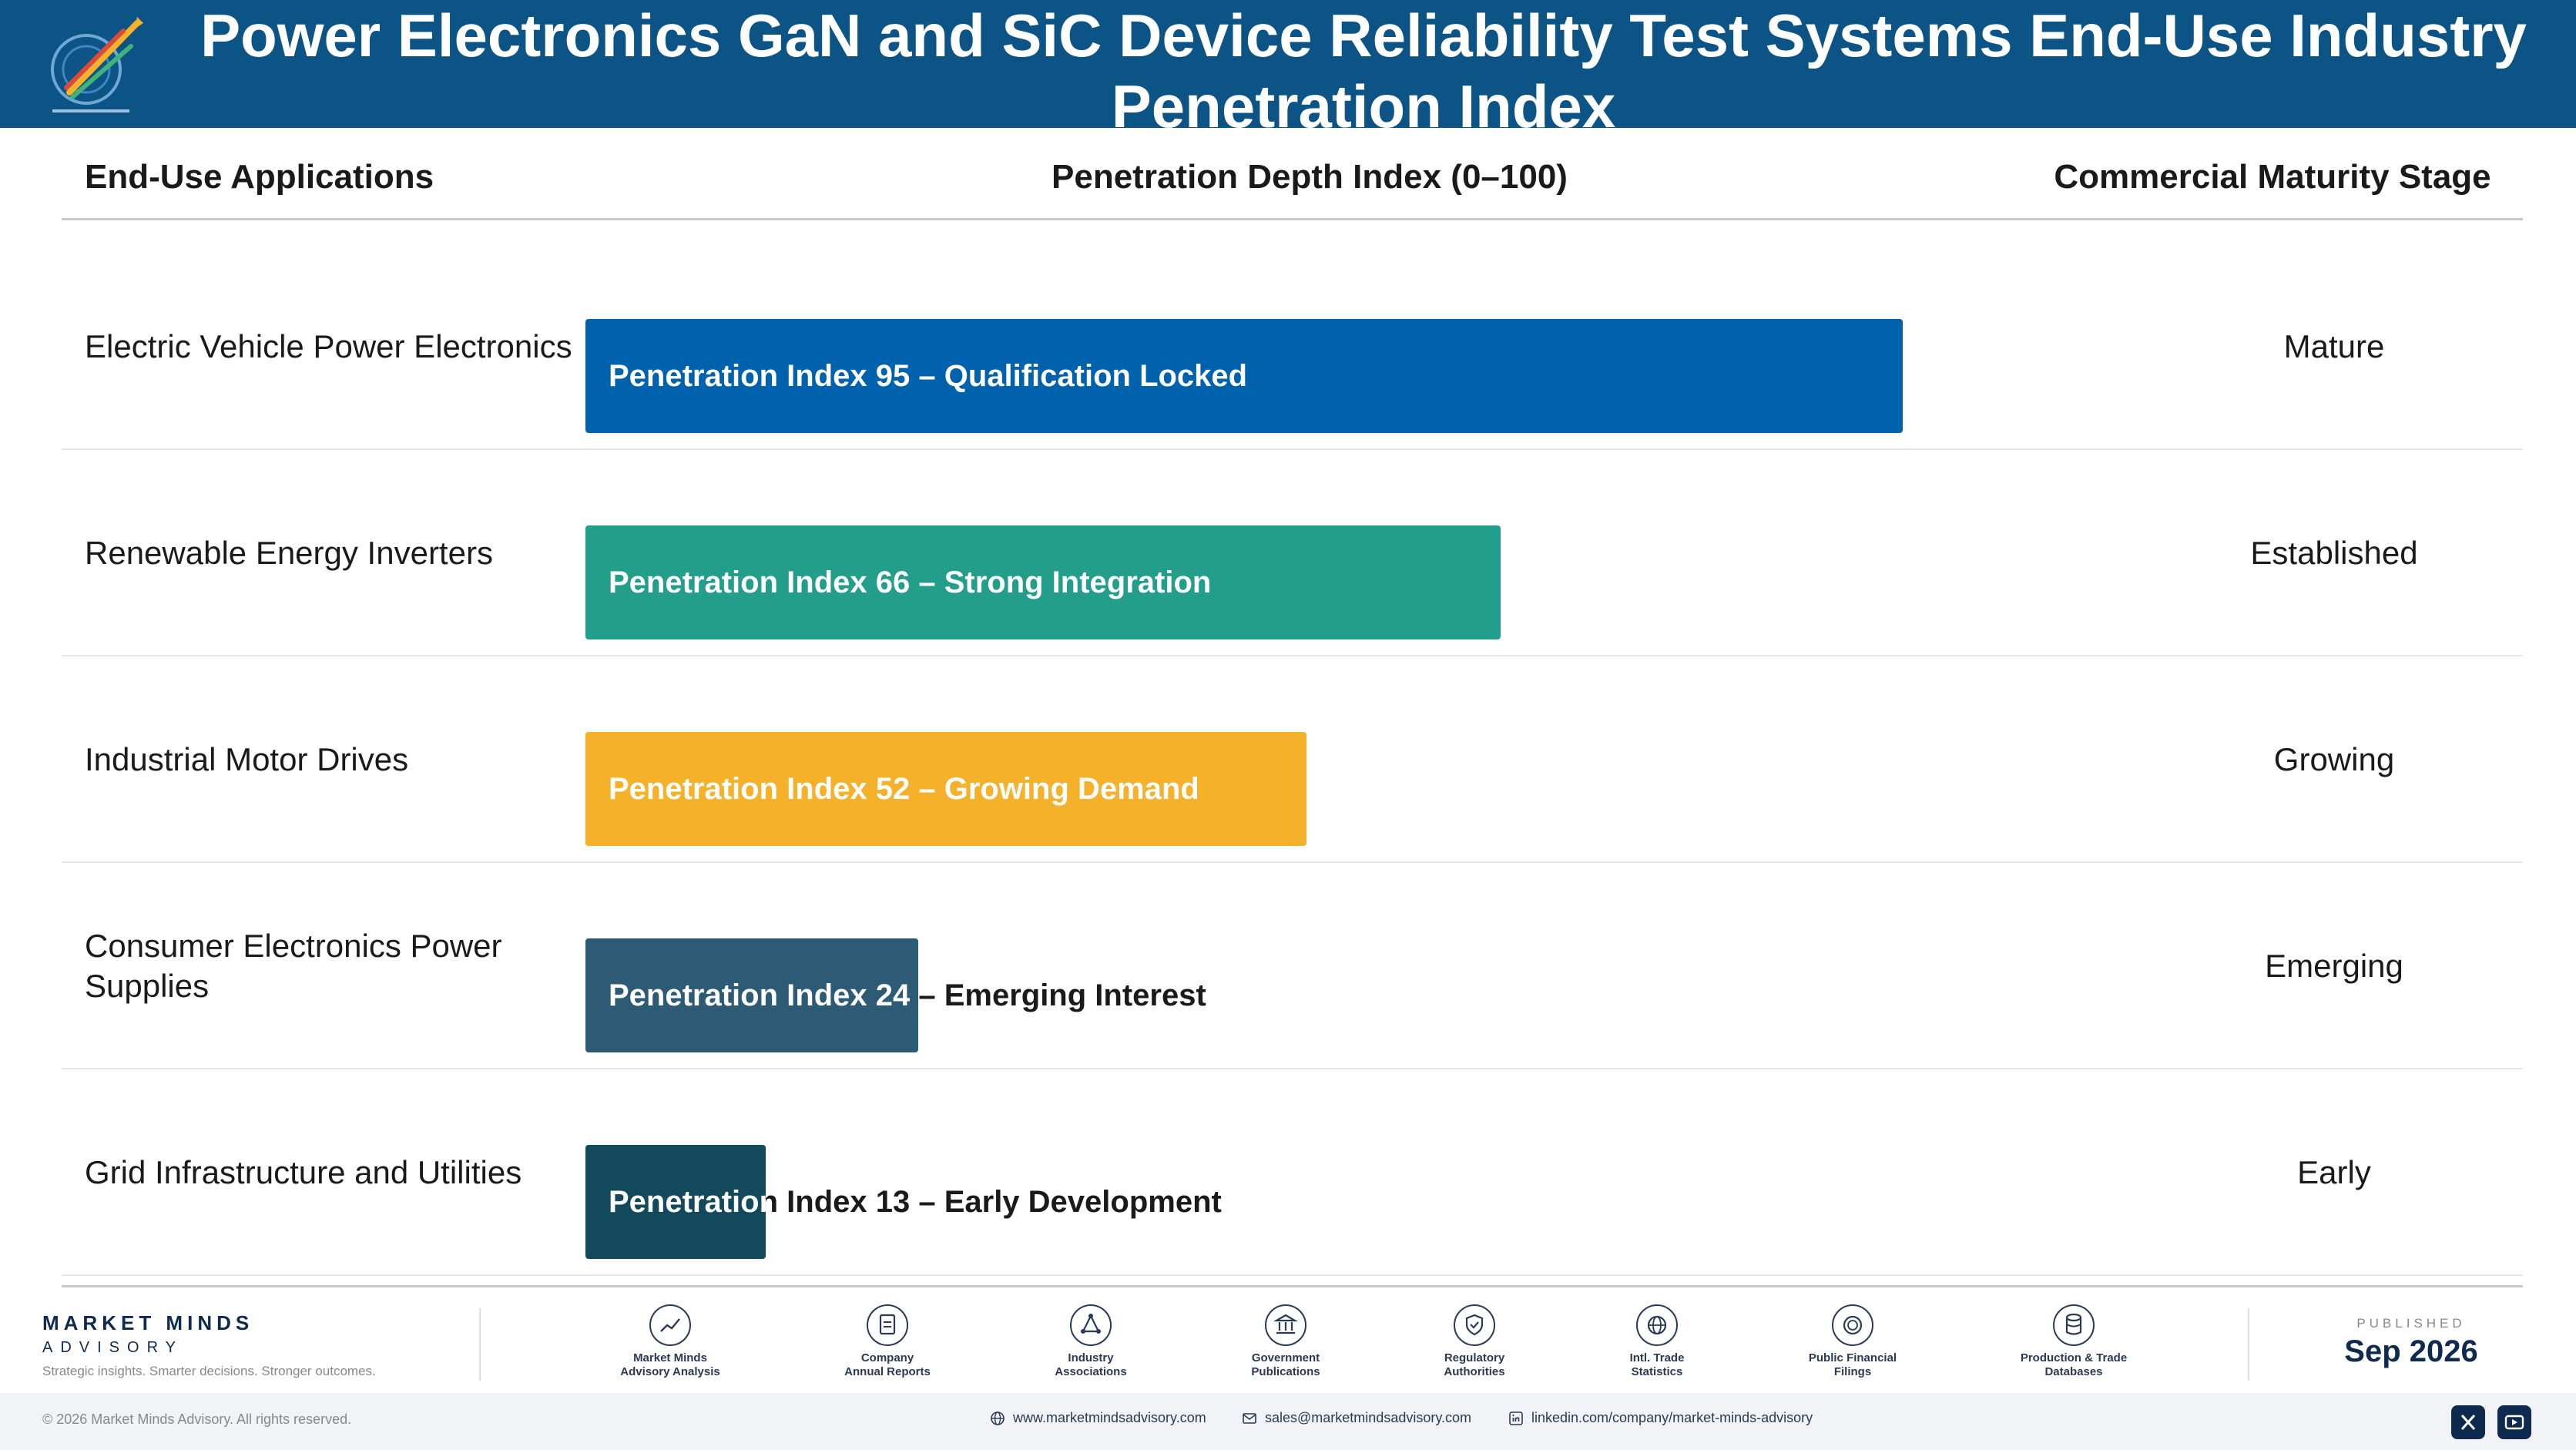 The height and width of the screenshot is (1450, 2576). Describe the element at coordinates (2411, 1323) in the screenshot. I see `published-label: PUBLISHED` at that location.